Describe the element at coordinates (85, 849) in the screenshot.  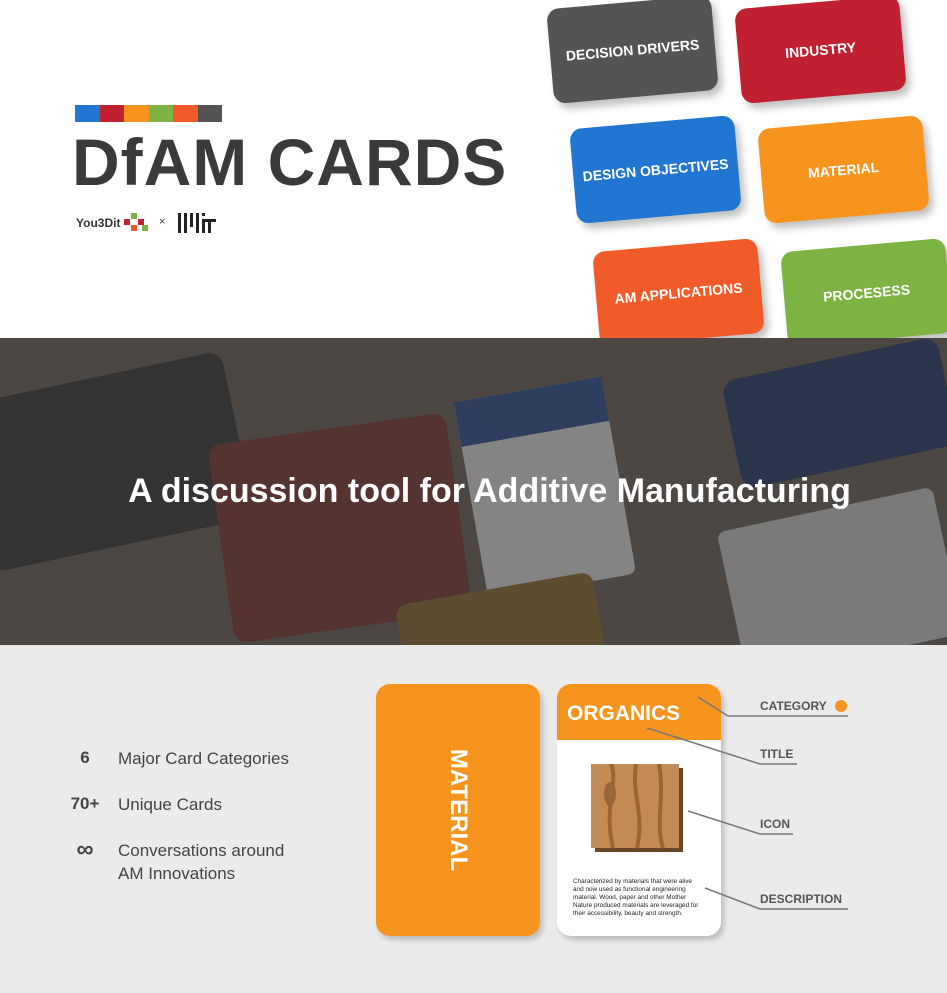
I see `stat-value: ∞` at that location.